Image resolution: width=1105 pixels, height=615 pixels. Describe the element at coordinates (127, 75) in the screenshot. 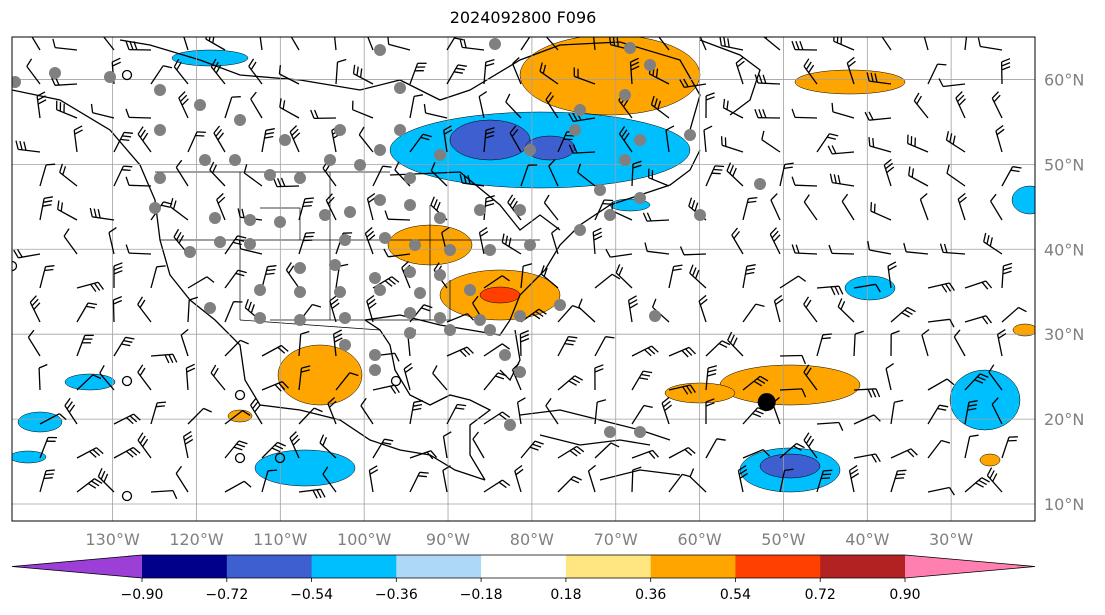

I see `calm-wind-circle` at that location.